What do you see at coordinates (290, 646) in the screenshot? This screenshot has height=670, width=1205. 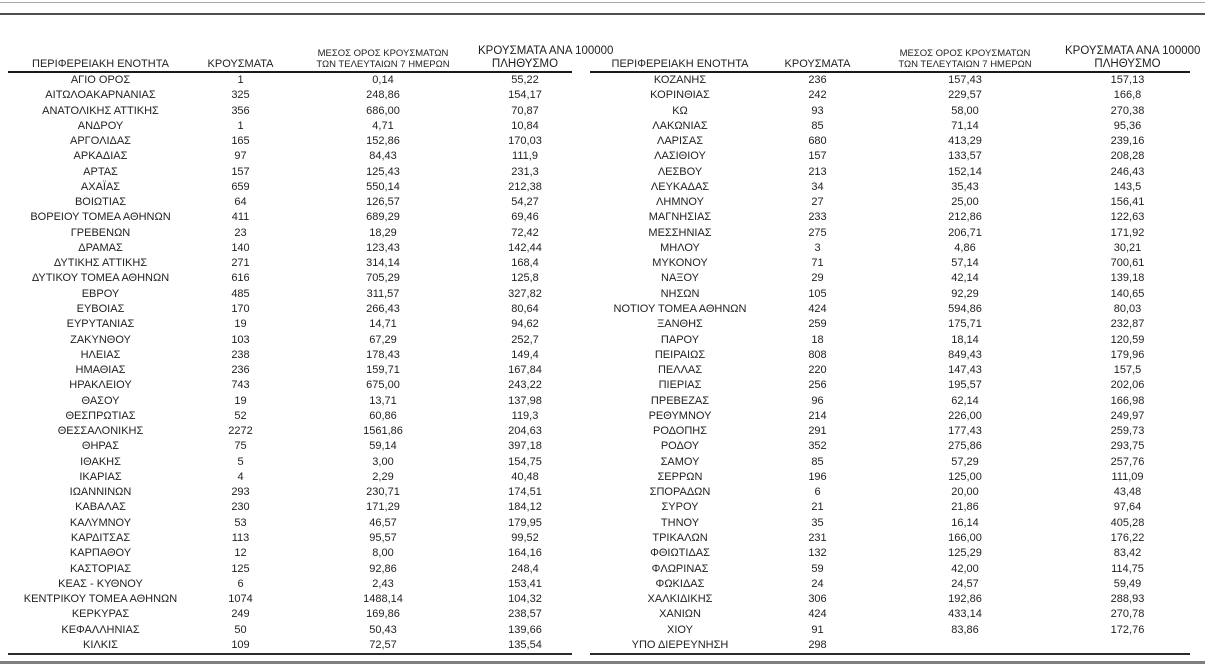 I see `table-row: ΚΙΛΚΙΣ 109 72,57 135,54` at bounding box center [290, 646].